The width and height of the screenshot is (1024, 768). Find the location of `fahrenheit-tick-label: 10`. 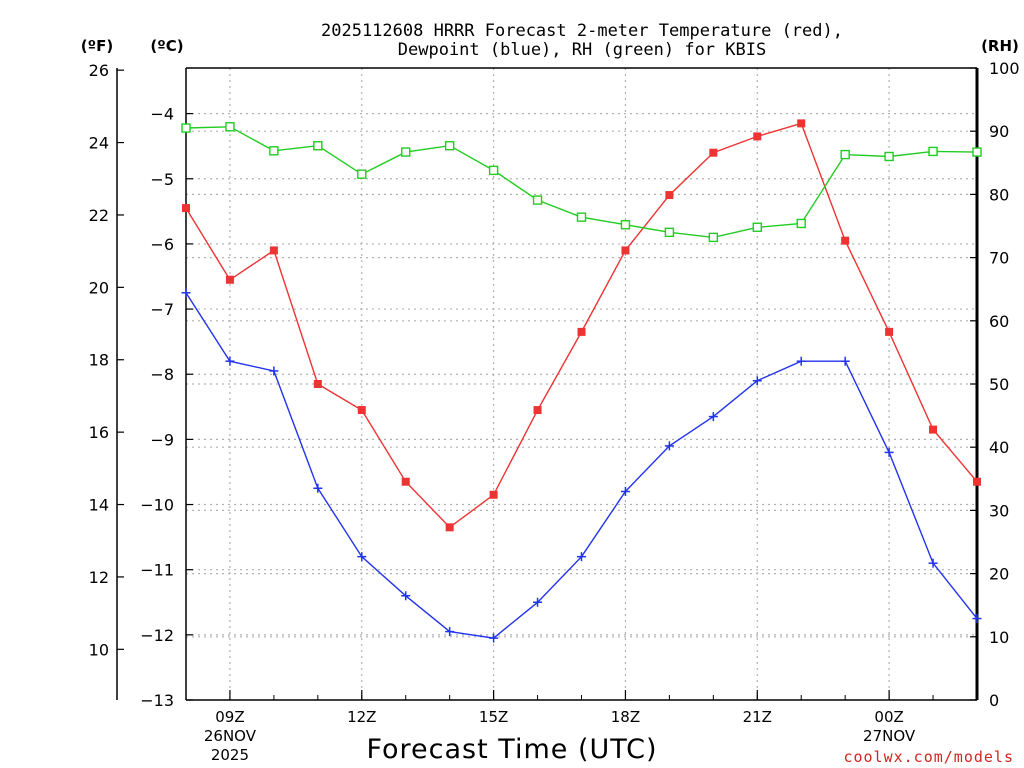

fahrenheit-tick-label: 10 is located at coordinates (99, 649).